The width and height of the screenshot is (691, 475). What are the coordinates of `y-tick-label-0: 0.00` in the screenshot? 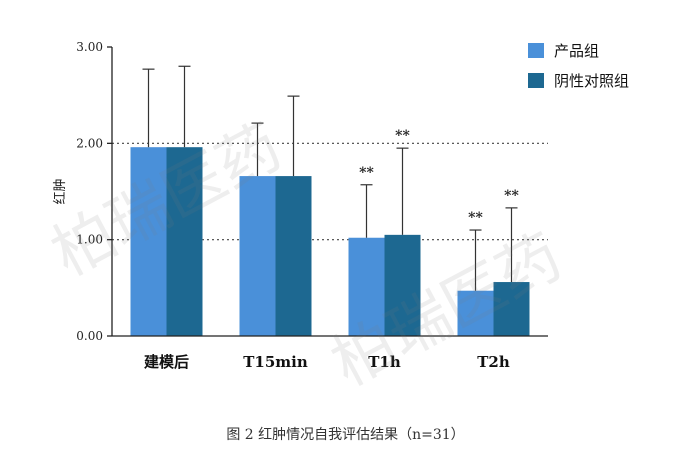 It's located at (89, 336).